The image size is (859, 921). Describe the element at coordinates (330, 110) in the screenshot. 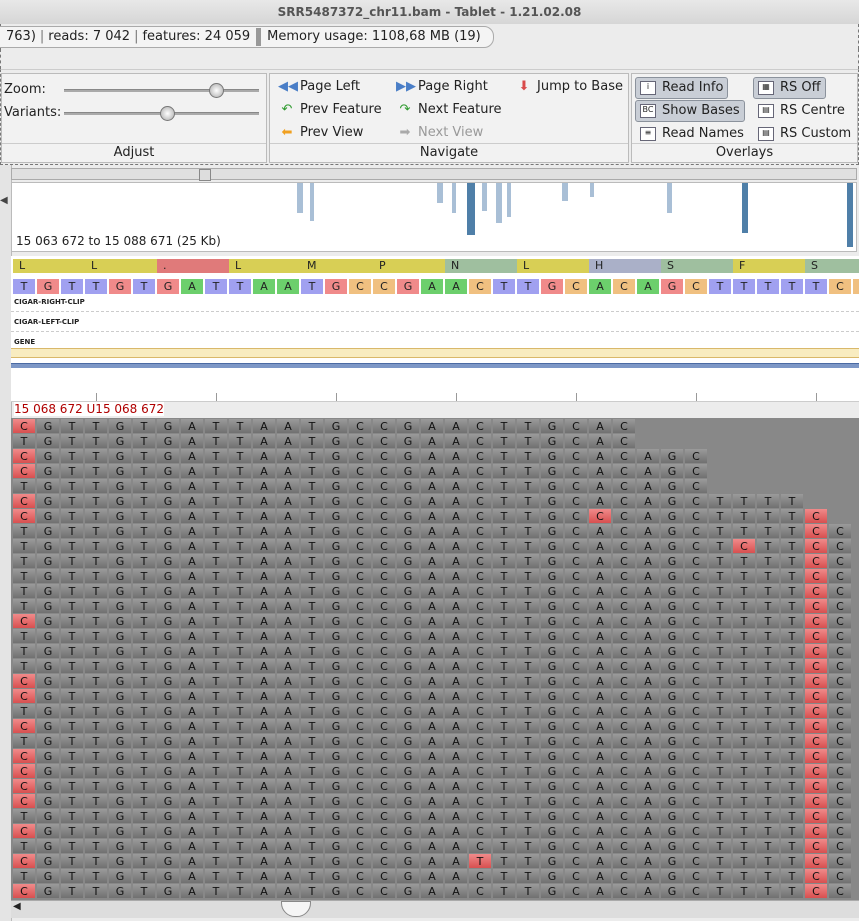

I see `prev-feature-button: ↶ Prev Feature` at that location.